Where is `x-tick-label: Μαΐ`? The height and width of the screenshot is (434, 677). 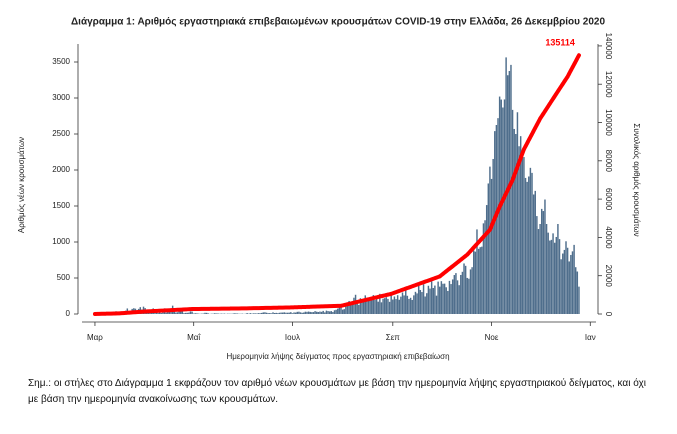 x-tick-label: Μαΐ is located at coordinates (194, 337).